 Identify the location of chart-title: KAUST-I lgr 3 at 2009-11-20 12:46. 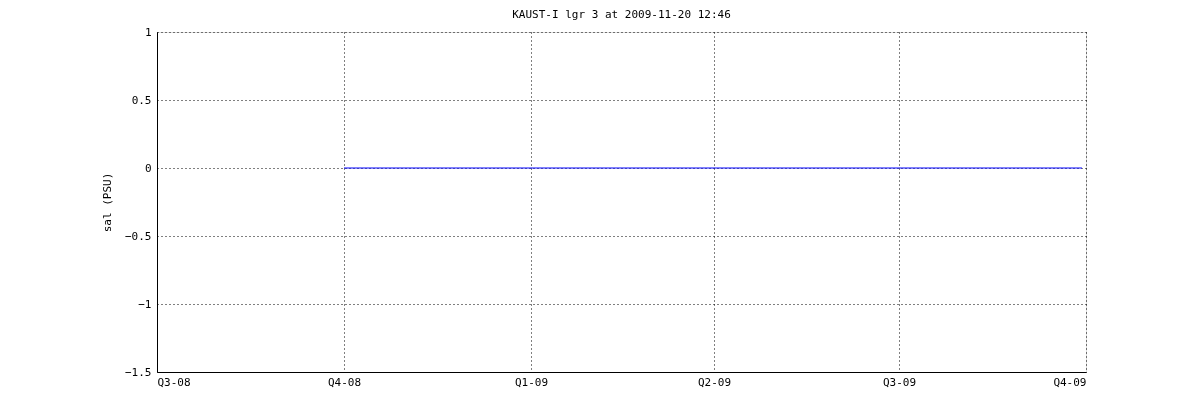
(621, 14).